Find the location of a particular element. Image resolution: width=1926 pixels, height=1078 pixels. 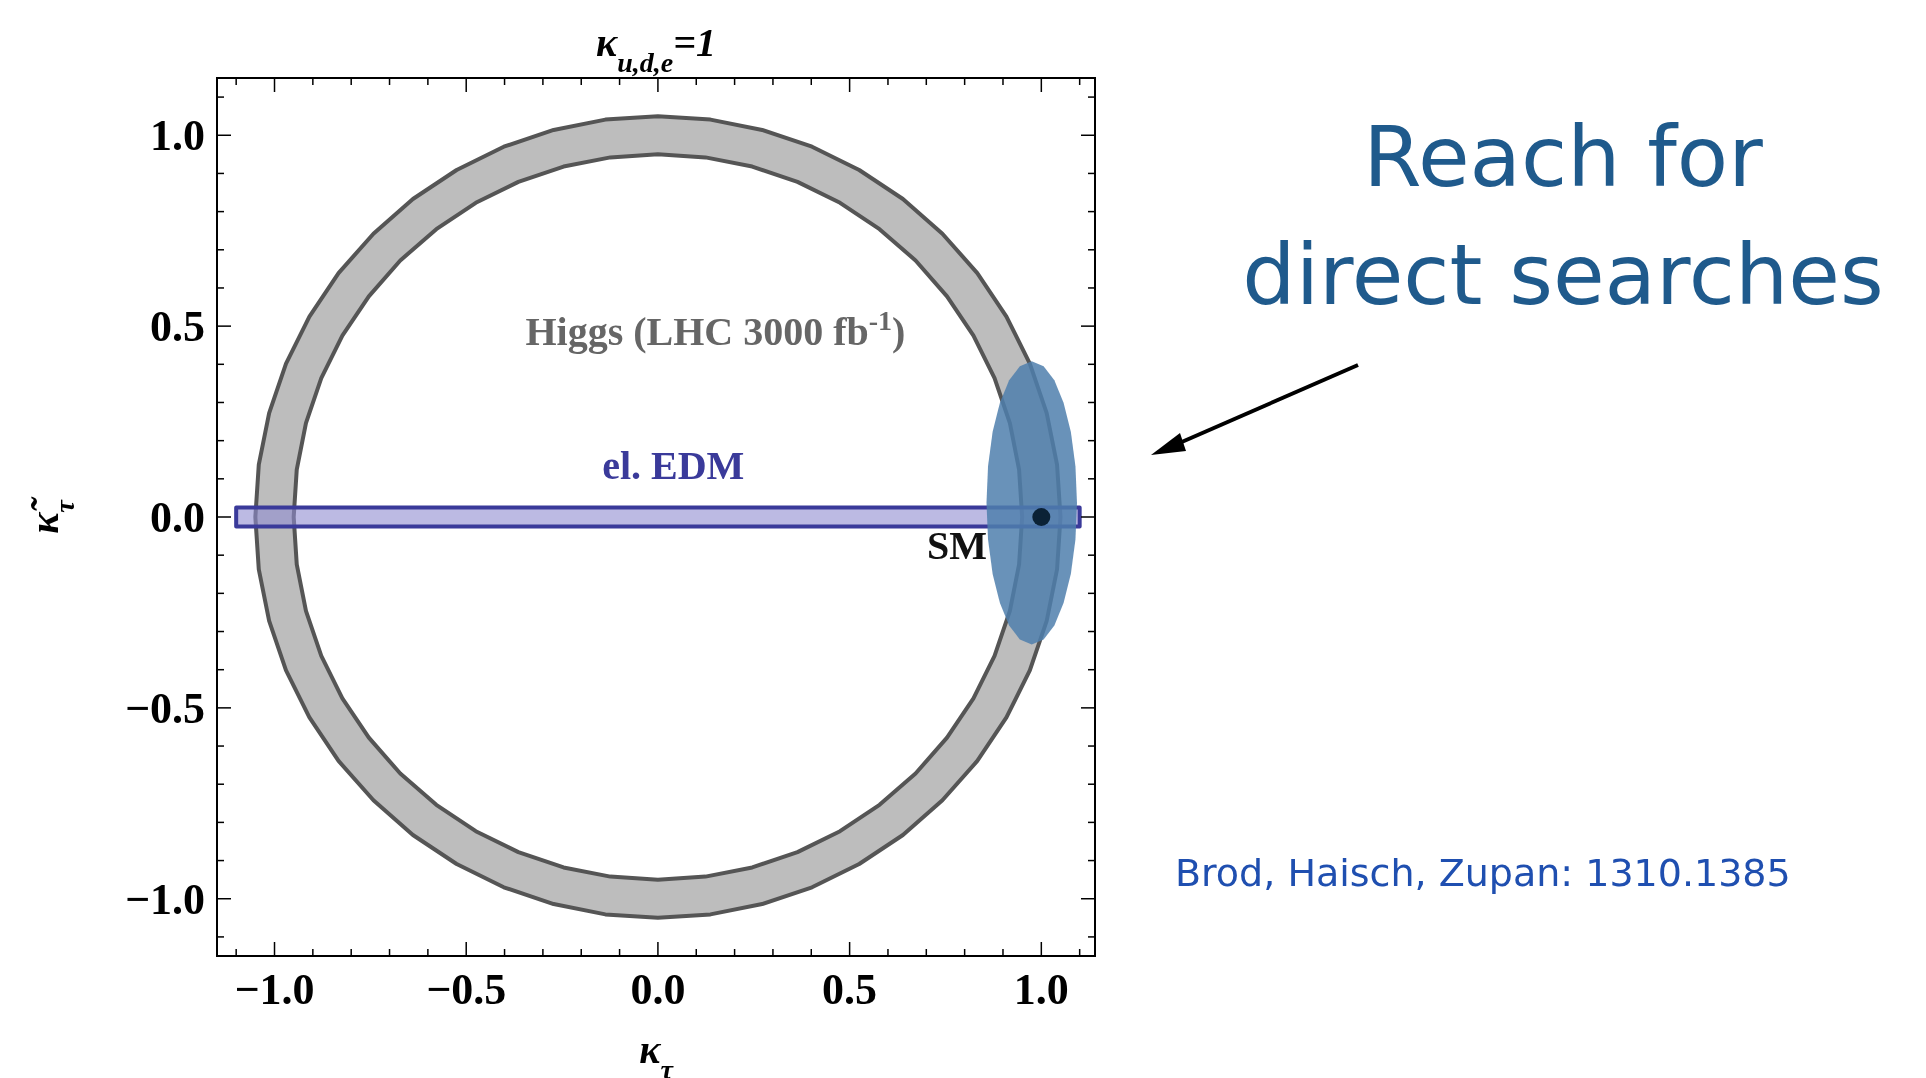

y-tick-label: 0.5 is located at coordinates (177, 327).